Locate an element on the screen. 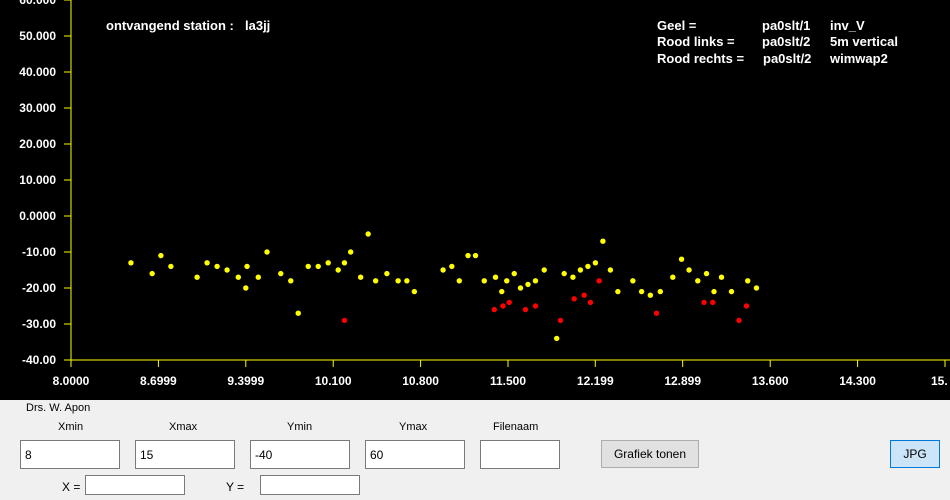  jpg-button: JPG is located at coordinates (915, 454).